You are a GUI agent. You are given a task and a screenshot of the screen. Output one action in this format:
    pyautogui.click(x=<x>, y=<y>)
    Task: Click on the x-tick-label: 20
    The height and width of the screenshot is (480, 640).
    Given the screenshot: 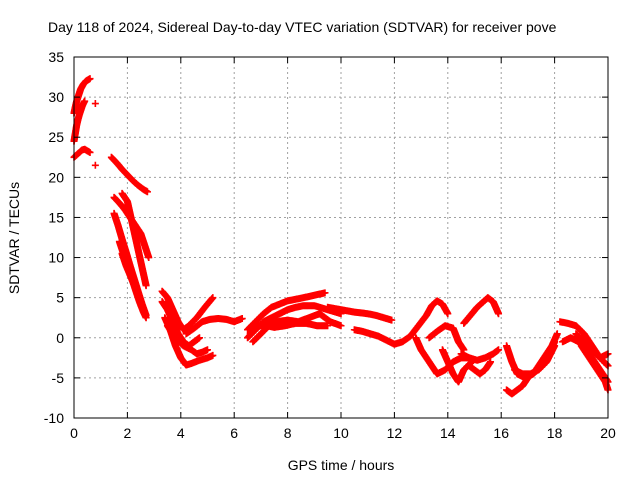 What is the action you would take?
    pyautogui.click(x=608, y=433)
    